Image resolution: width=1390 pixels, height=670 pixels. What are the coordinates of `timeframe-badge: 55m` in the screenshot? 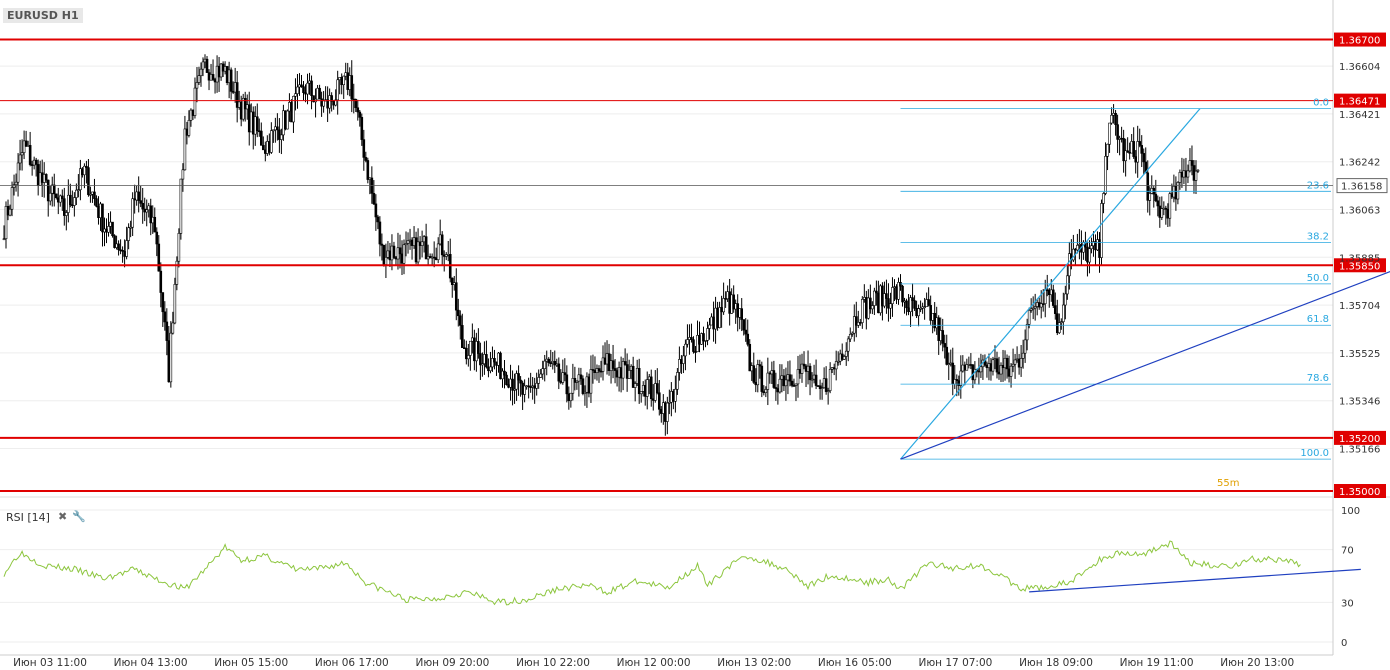 It's located at (1228, 483).